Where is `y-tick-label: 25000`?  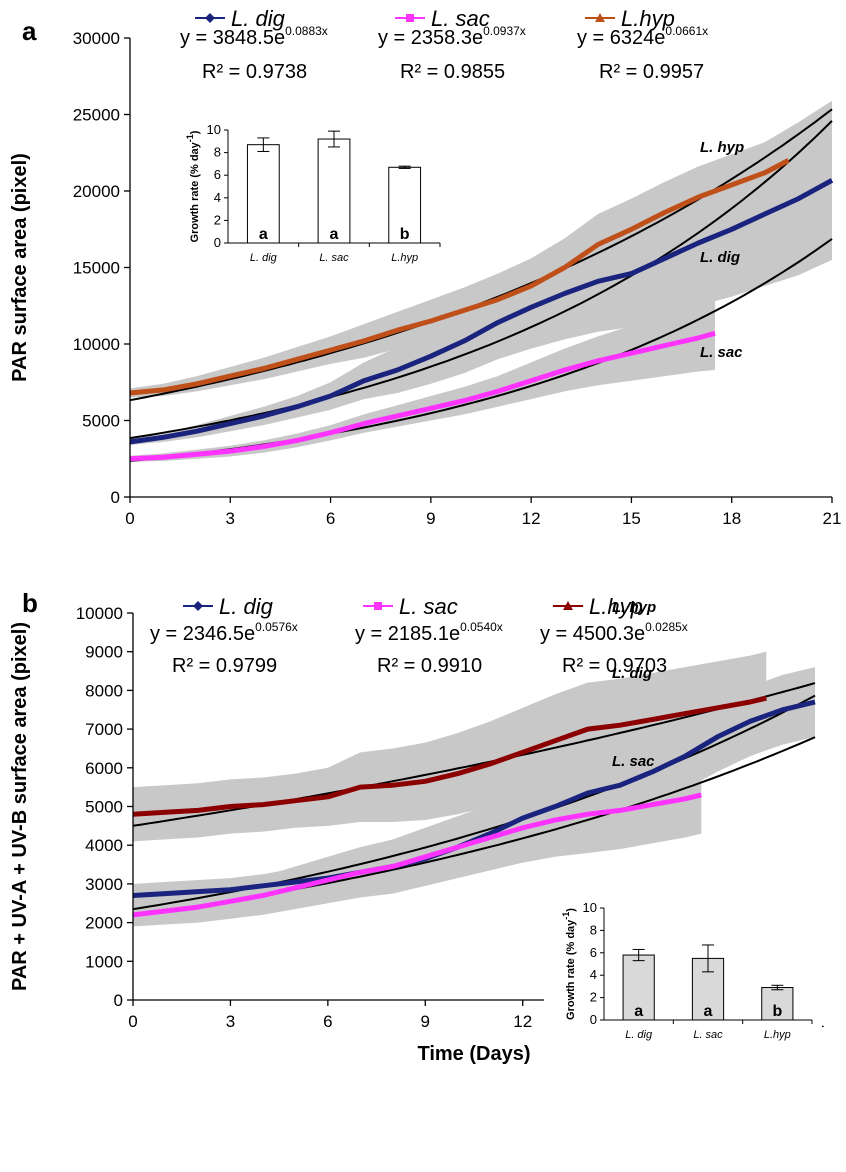
y-tick-label: 25000 is located at coordinates (96, 115).